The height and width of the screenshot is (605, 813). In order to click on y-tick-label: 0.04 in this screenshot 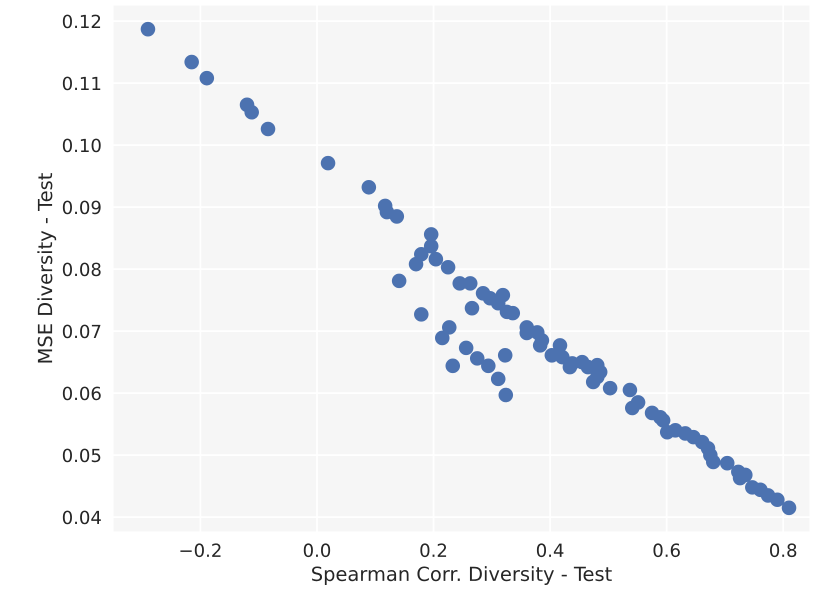, I will do `click(81, 517)`.